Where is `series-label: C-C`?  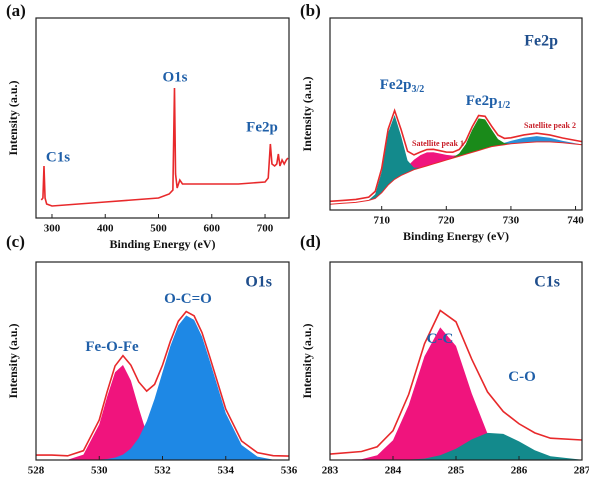
series-label: C-C is located at coordinates (440, 339).